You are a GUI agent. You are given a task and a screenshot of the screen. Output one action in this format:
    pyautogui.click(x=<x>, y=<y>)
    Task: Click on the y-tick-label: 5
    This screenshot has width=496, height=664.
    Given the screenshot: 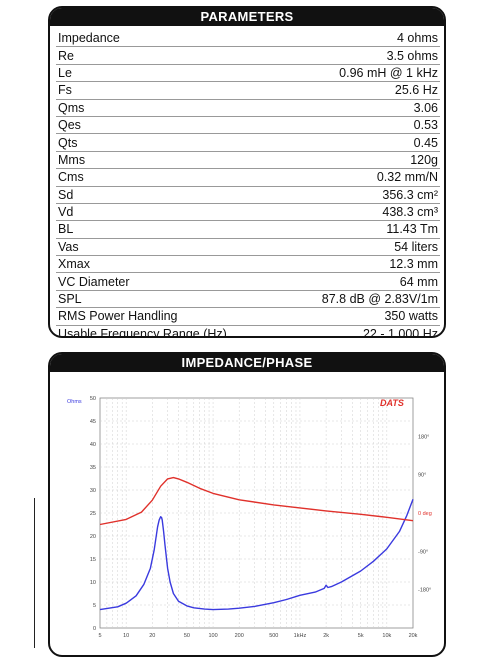 What is the action you would take?
    pyautogui.click(x=94, y=606)
    